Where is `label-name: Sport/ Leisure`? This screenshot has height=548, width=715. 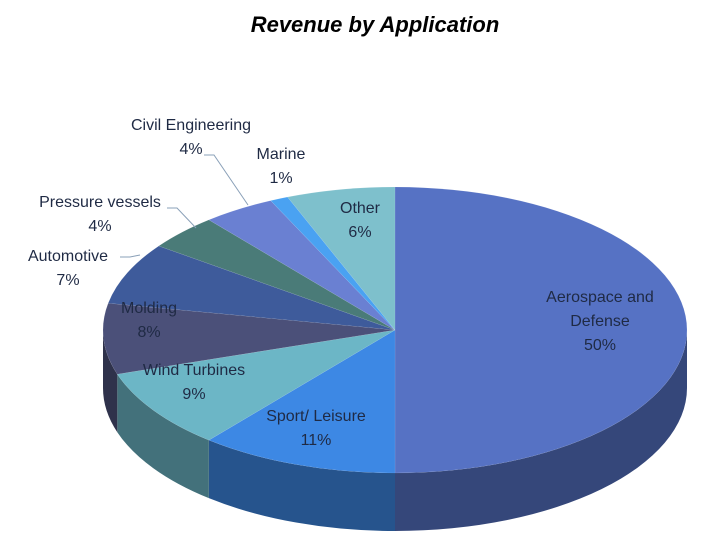 label-name: Sport/ Leisure is located at coordinates (316, 416).